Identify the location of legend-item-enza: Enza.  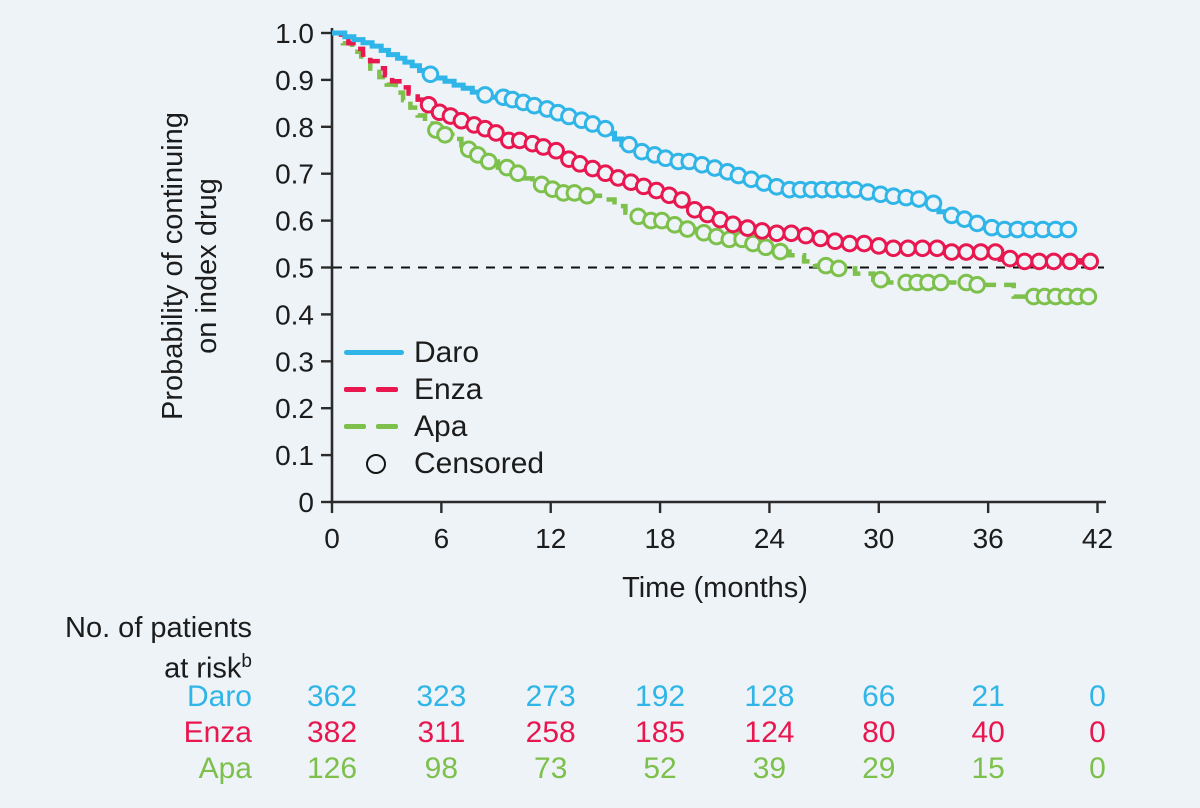
(444, 389).